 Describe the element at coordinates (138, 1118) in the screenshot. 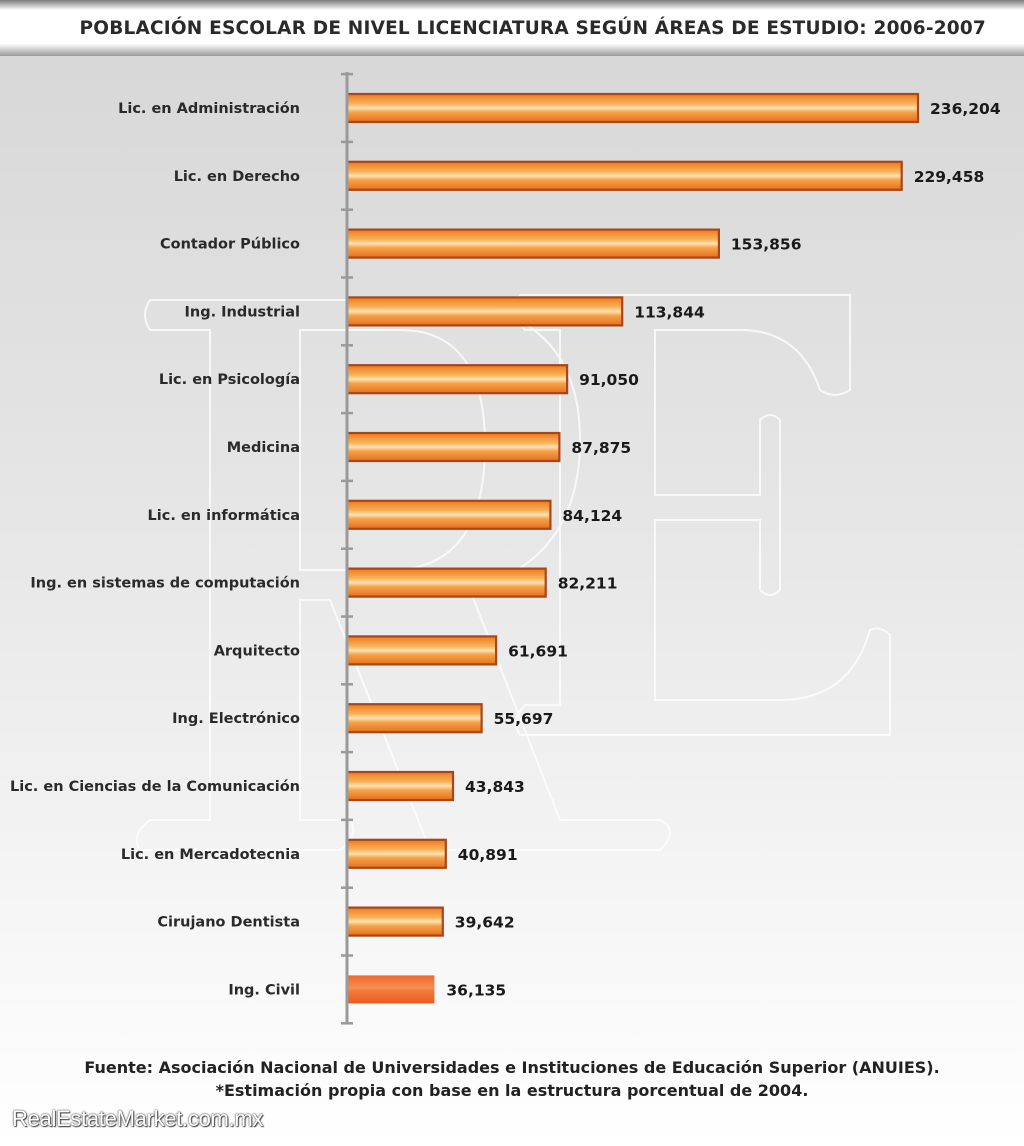

I see `brand-watermark: RealEstateMarket.com.mx` at that location.